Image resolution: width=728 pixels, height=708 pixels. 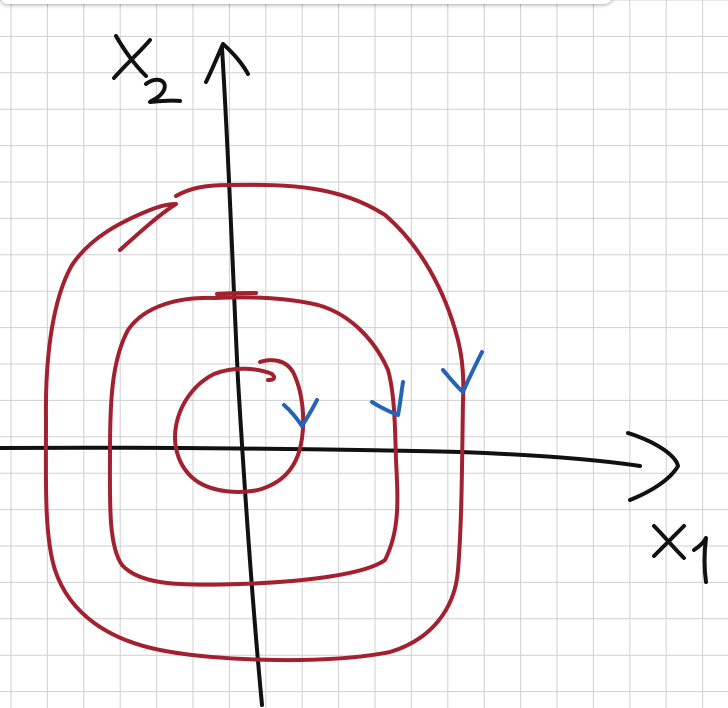 I want to click on direction-arrow-inner, so click(x=300, y=413).